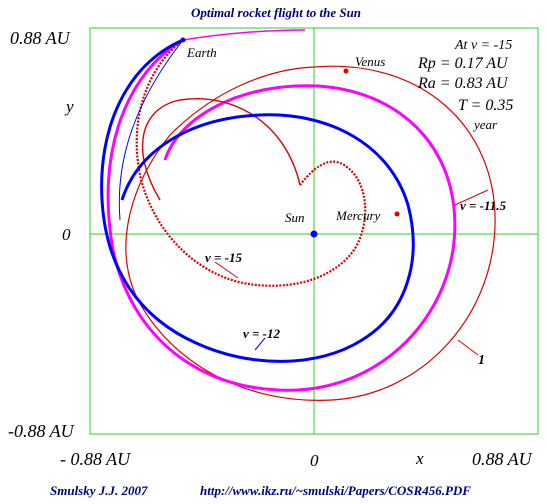 The height and width of the screenshot is (504, 547). What do you see at coordinates (99, 490) in the screenshot?
I see `footer-author: Smulsky J.J. 2007` at bounding box center [99, 490].